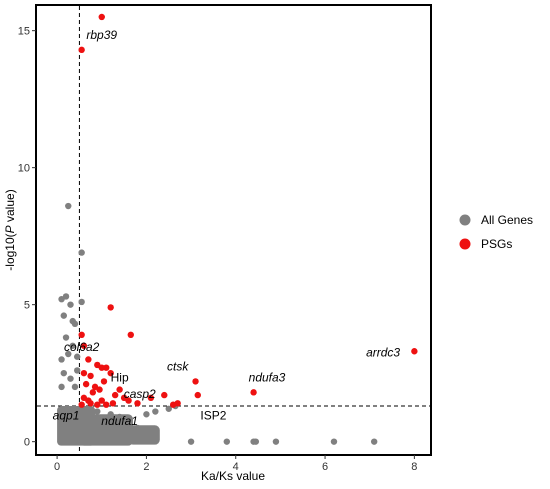  I want to click on gene-label: Hip, so click(120, 377).